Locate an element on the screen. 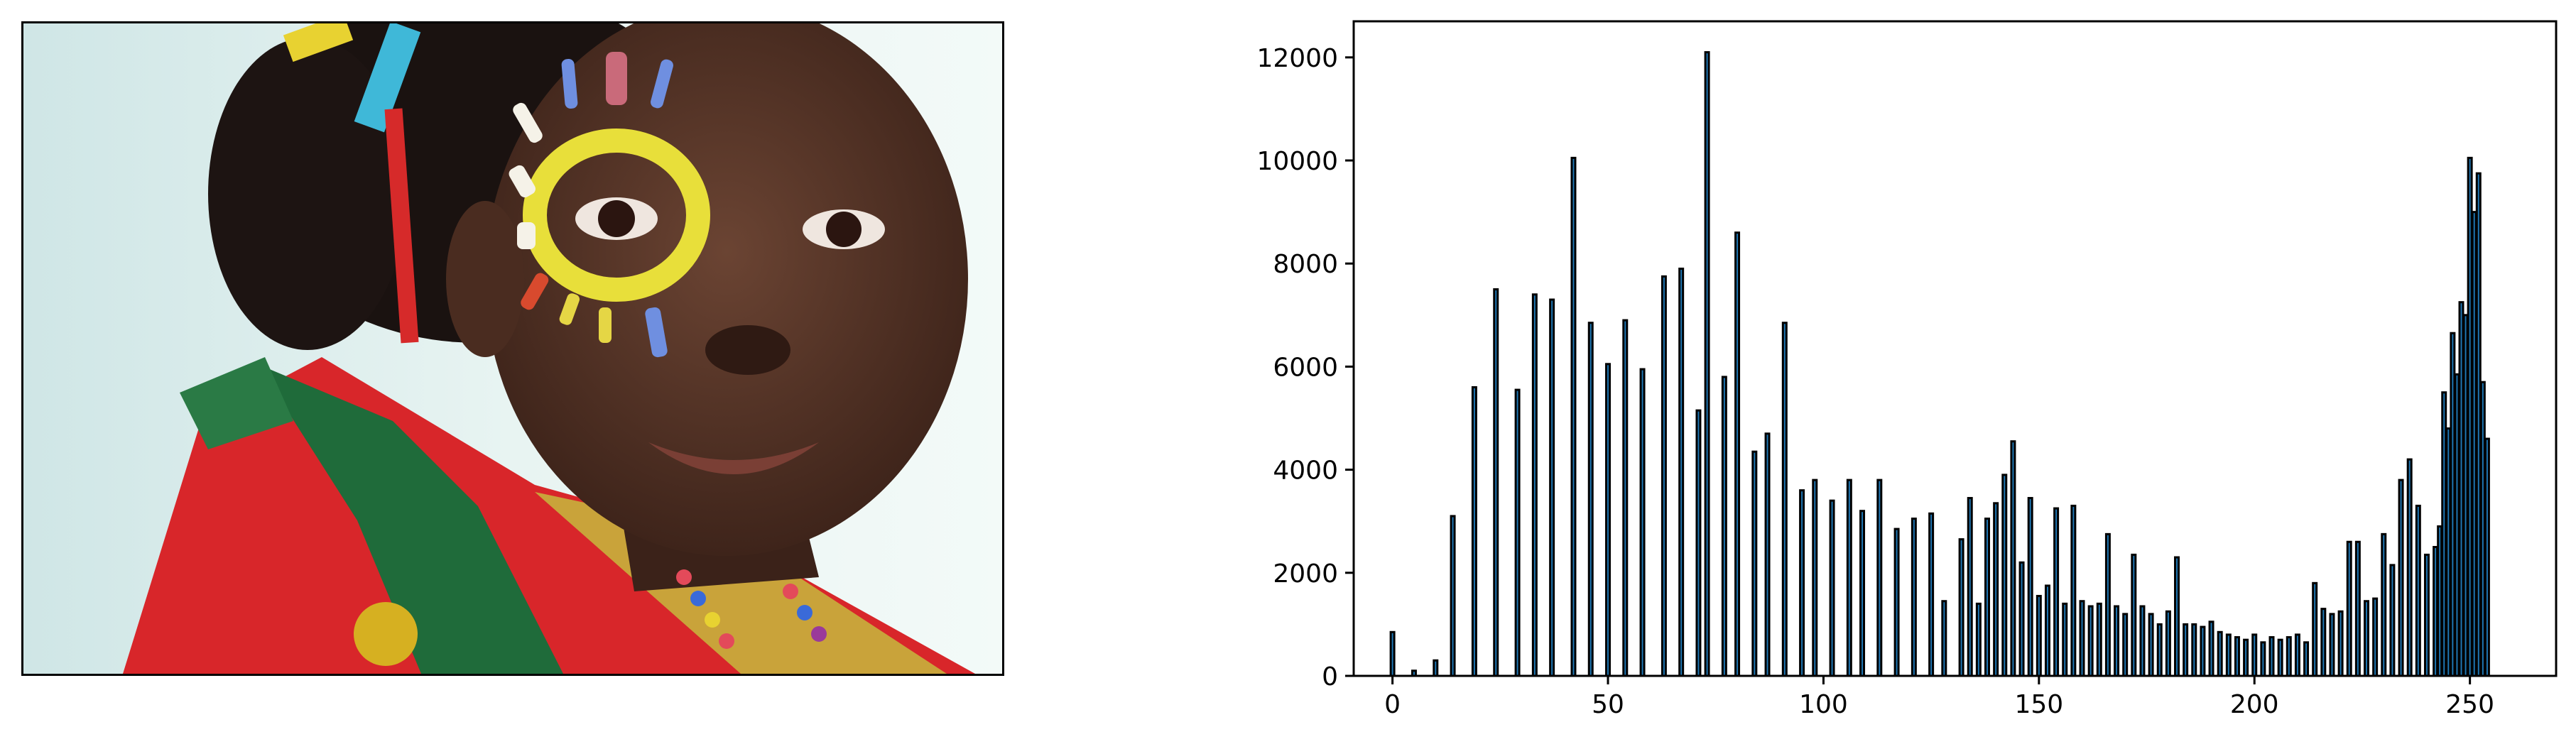  x-tick-label: 100 is located at coordinates (1824, 704).